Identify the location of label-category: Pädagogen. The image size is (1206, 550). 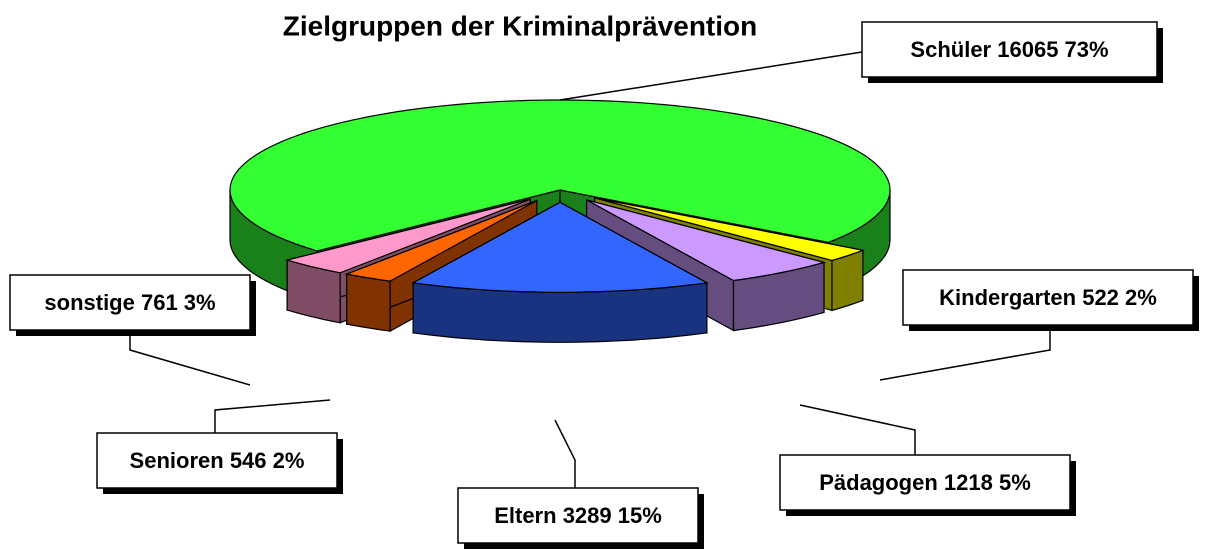
(878, 482).